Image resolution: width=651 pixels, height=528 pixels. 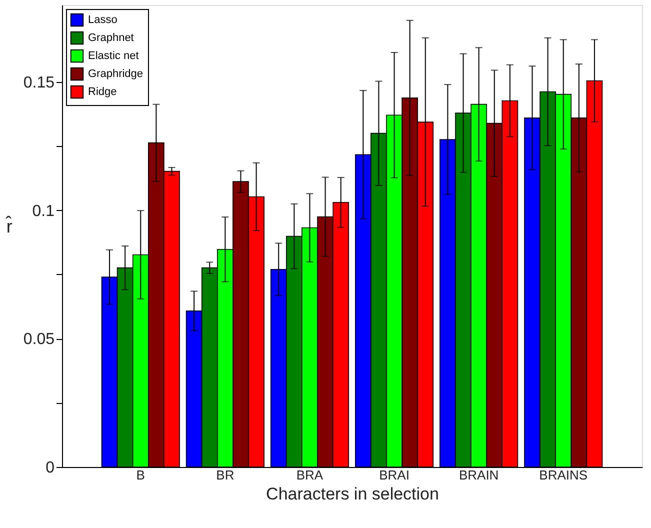 I want to click on legend-label: Ridge, so click(x=102, y=92).